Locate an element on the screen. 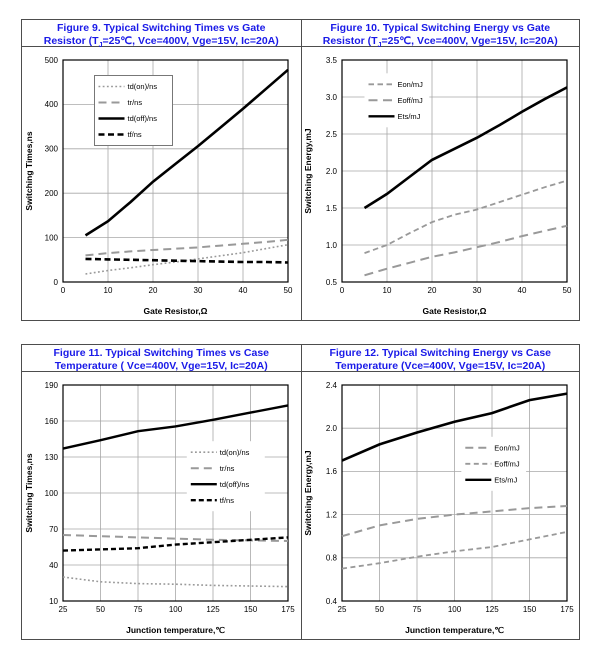 This screenshot has height=661, width=605. svg-text: 190 is located at coordinates (51, 385).